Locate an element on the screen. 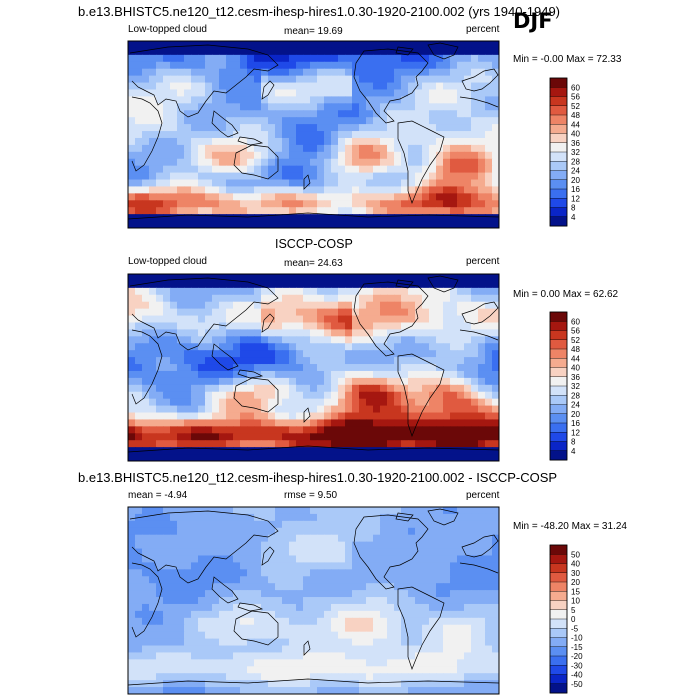 This screenshot has height=700, width=700. panel2-mean: mean= 24.63 is located at coordinates (313, 263).